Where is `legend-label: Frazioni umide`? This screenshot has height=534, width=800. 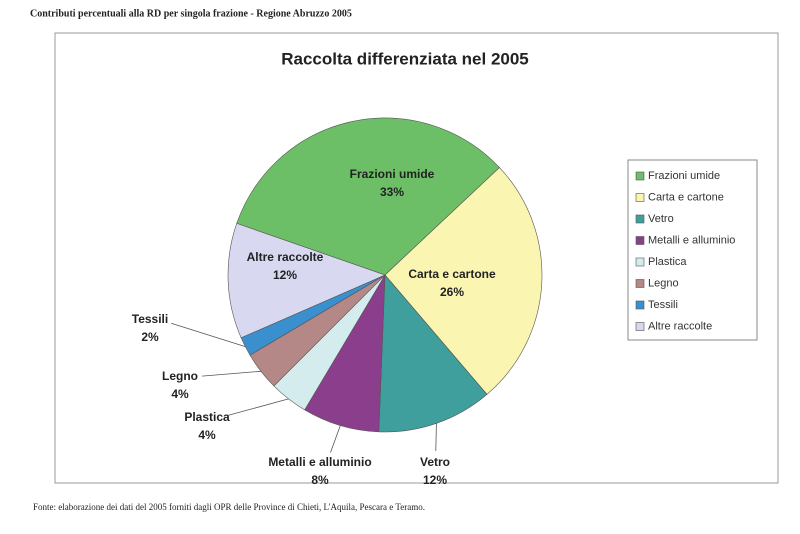
legend-label: Frazioni umide is located at coordinates (684, 176).